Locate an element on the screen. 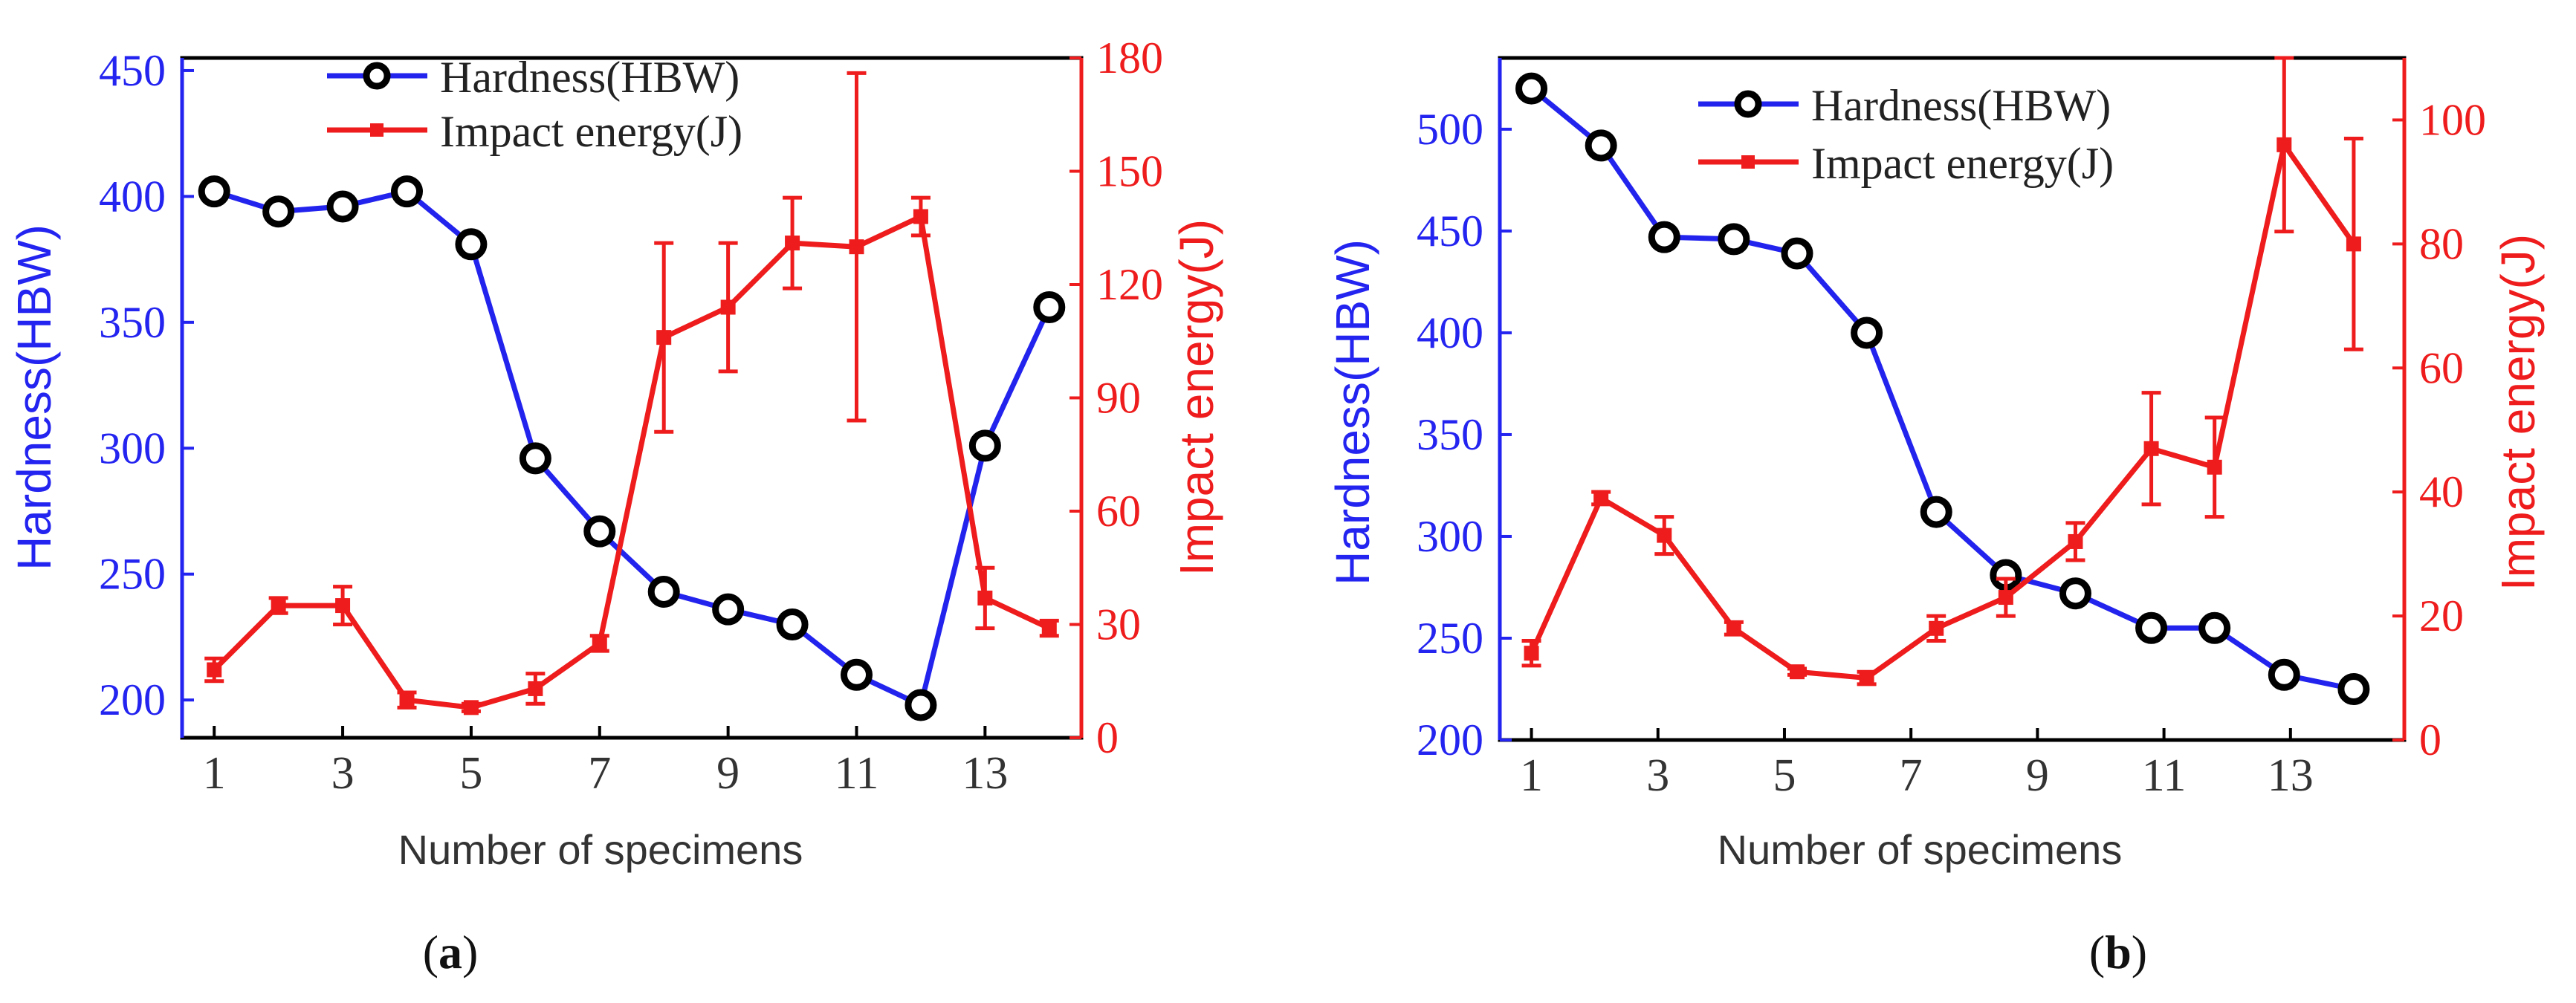  y-tick-label-right: 40 is located at coordinates (2441, 492).